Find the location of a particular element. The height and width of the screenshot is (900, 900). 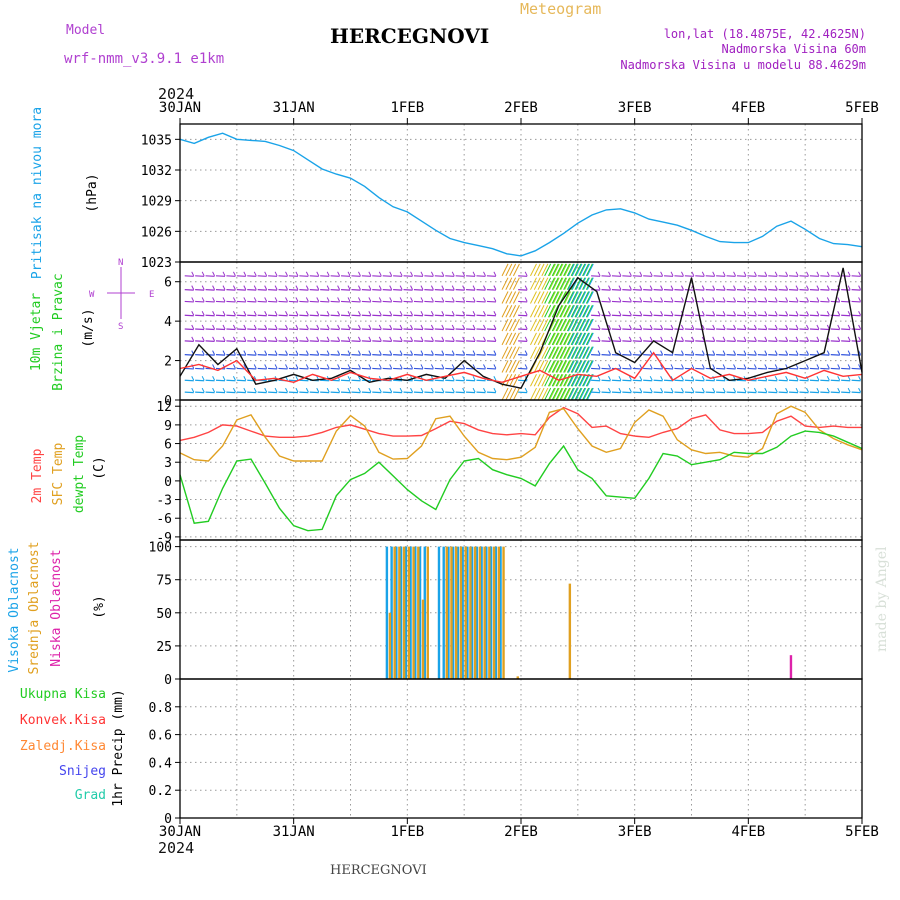

x-date-label-top: 1FEB is located at coordinates (407, 108).